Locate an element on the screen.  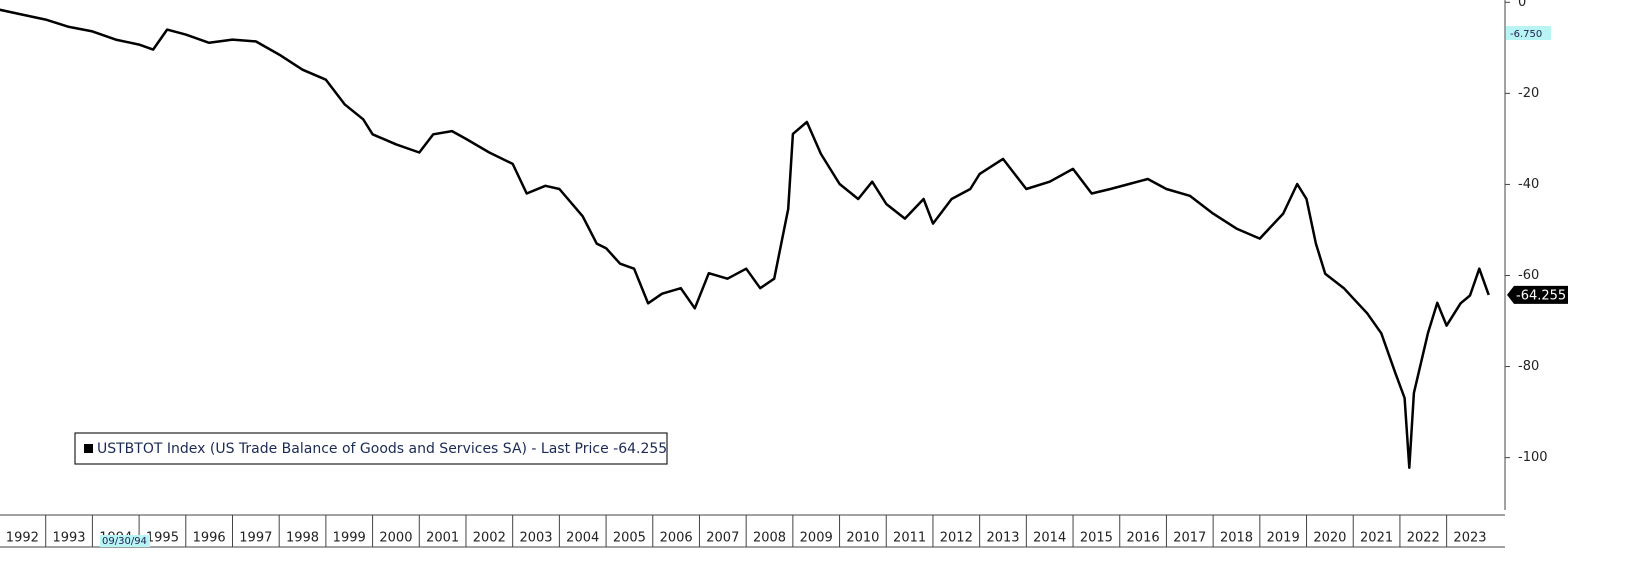
cursor-date-label: 09/30/94 is located at coordinates (124, 541).